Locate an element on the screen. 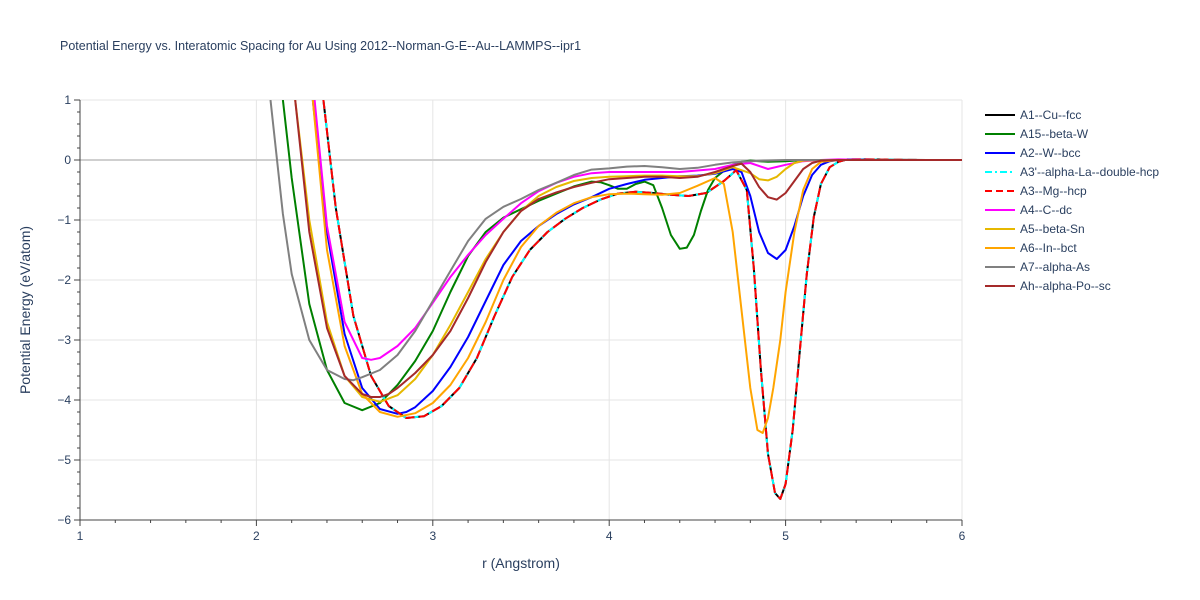 The width and height of the screenshot is (1200, 600). y-tick-label: −5 is located at coordinates (64, 460).